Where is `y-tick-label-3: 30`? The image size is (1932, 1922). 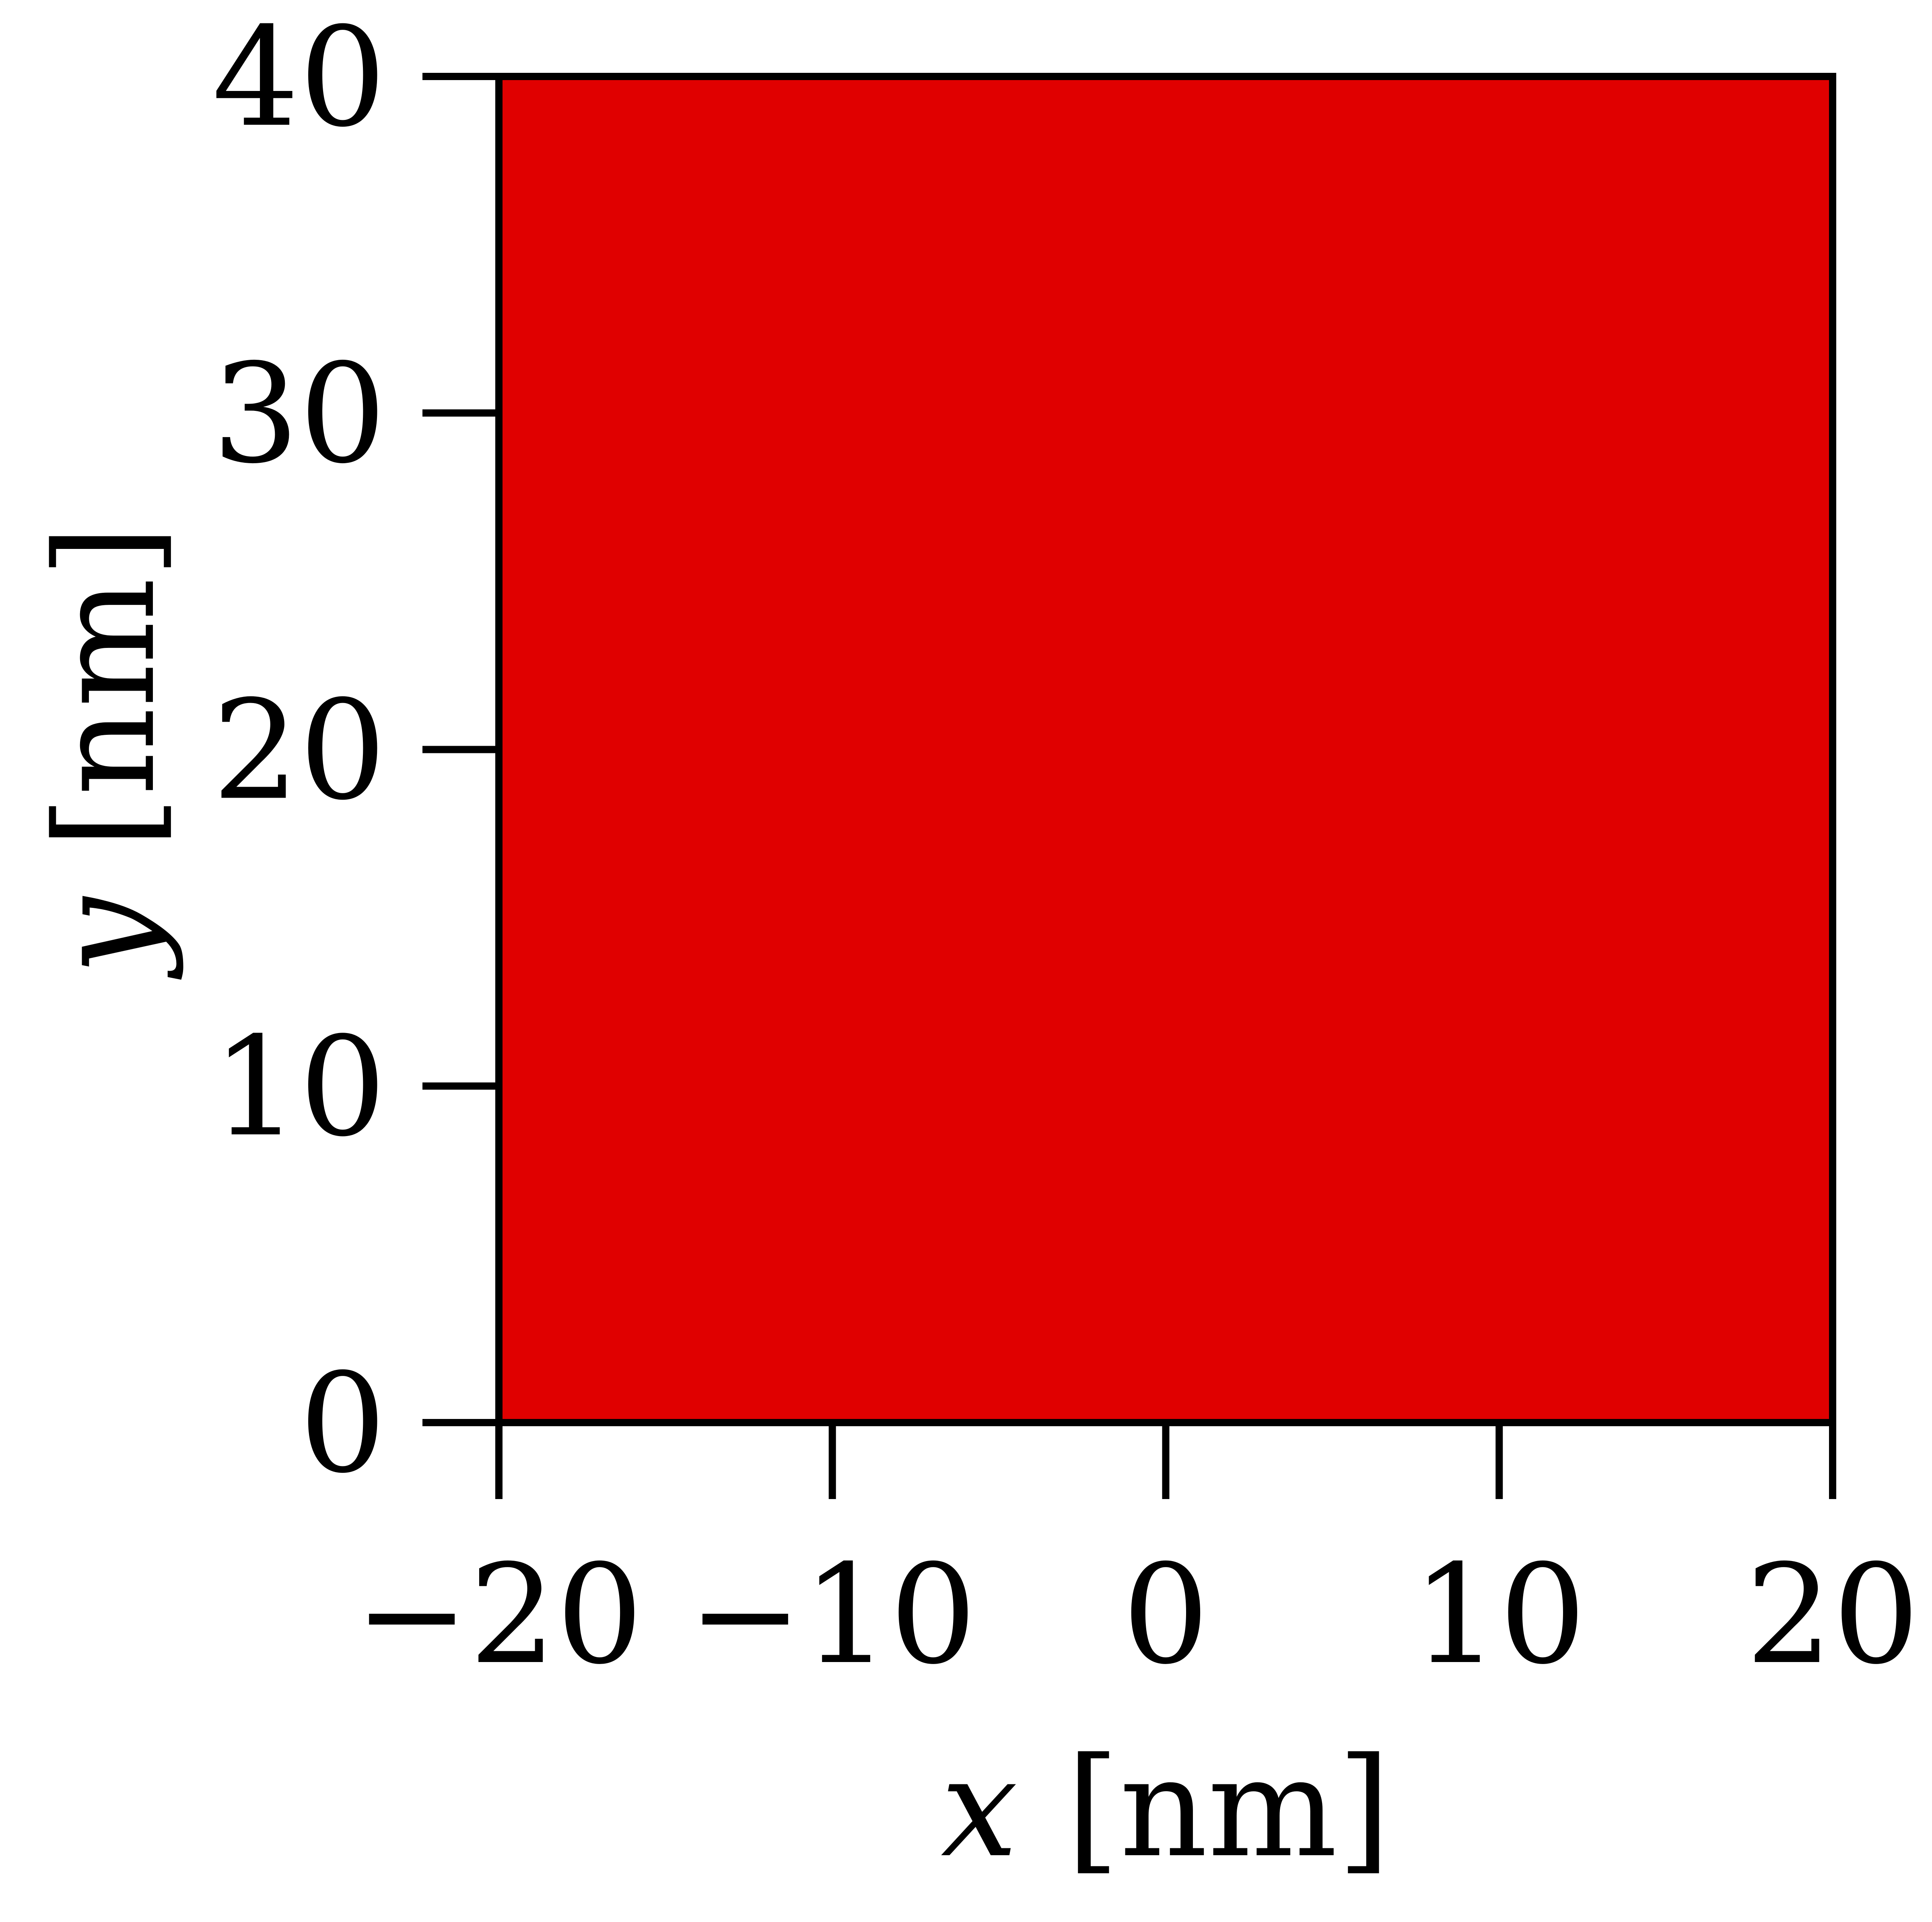 y-tick-label-3: 30 is located at coordinates (299, 414).